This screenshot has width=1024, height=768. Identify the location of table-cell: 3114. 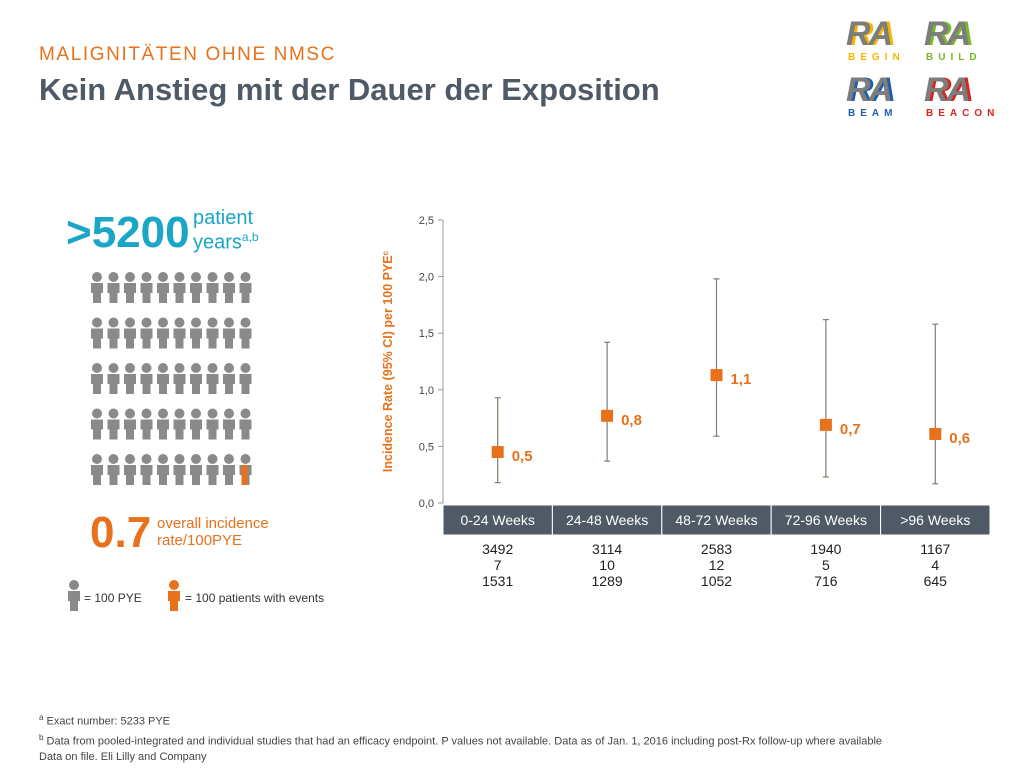
(607, 549).